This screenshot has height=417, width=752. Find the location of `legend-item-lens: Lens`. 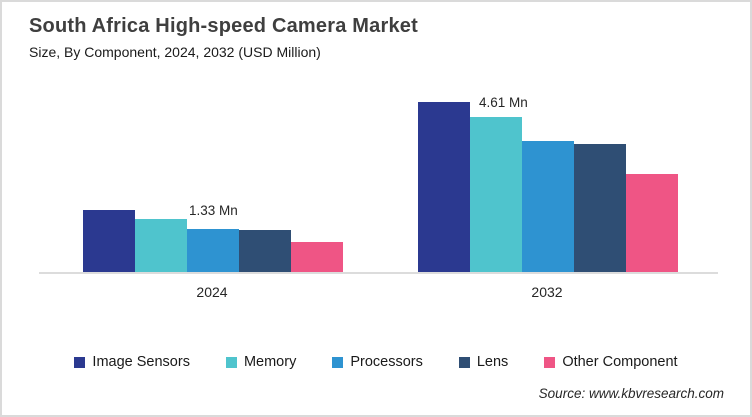

legend-item-lens: Lens is located at coordinates (483, 362).